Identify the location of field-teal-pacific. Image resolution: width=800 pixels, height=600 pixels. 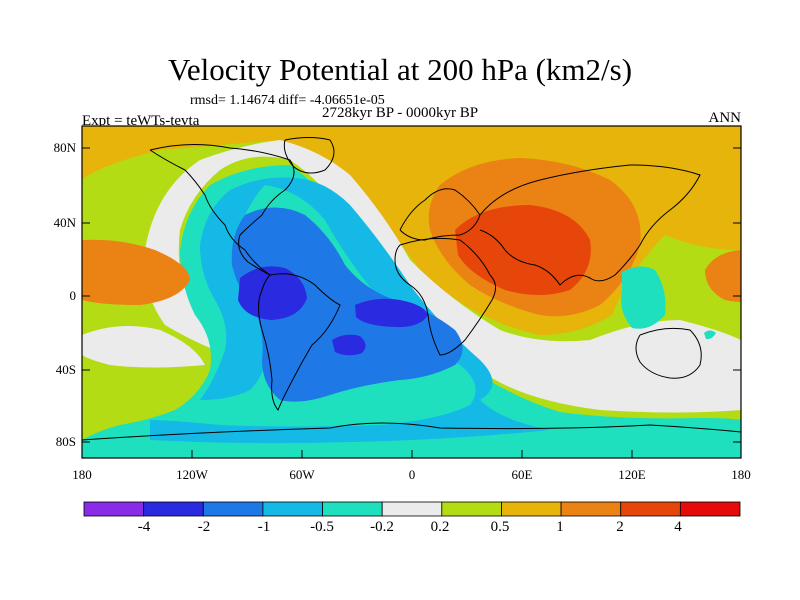
(710, 335).